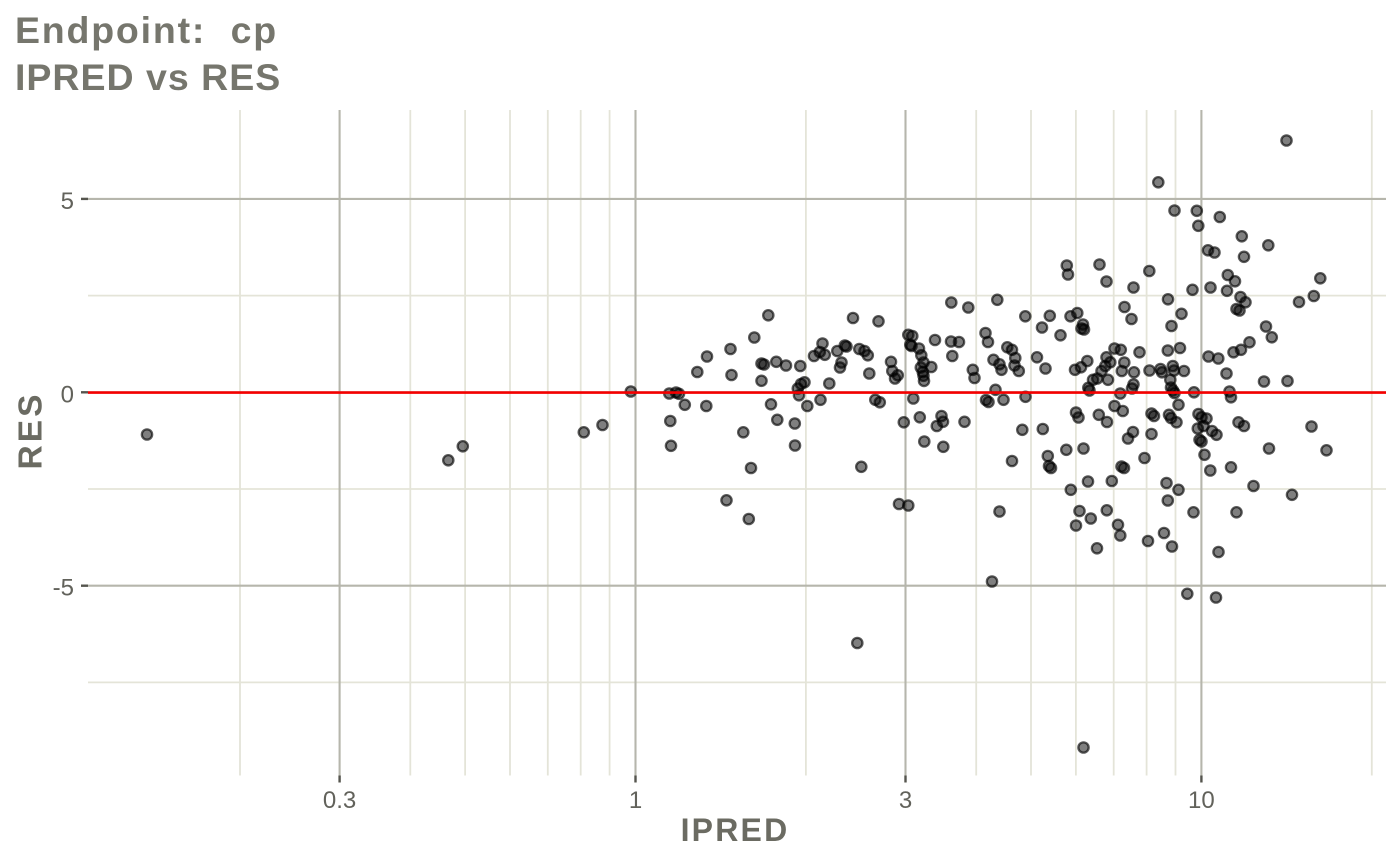 The image size is (1400, 865). Describe the element at coordinates (148, 77) in the screenshot. I see `svg-text: IPRED vs RES` at that location.